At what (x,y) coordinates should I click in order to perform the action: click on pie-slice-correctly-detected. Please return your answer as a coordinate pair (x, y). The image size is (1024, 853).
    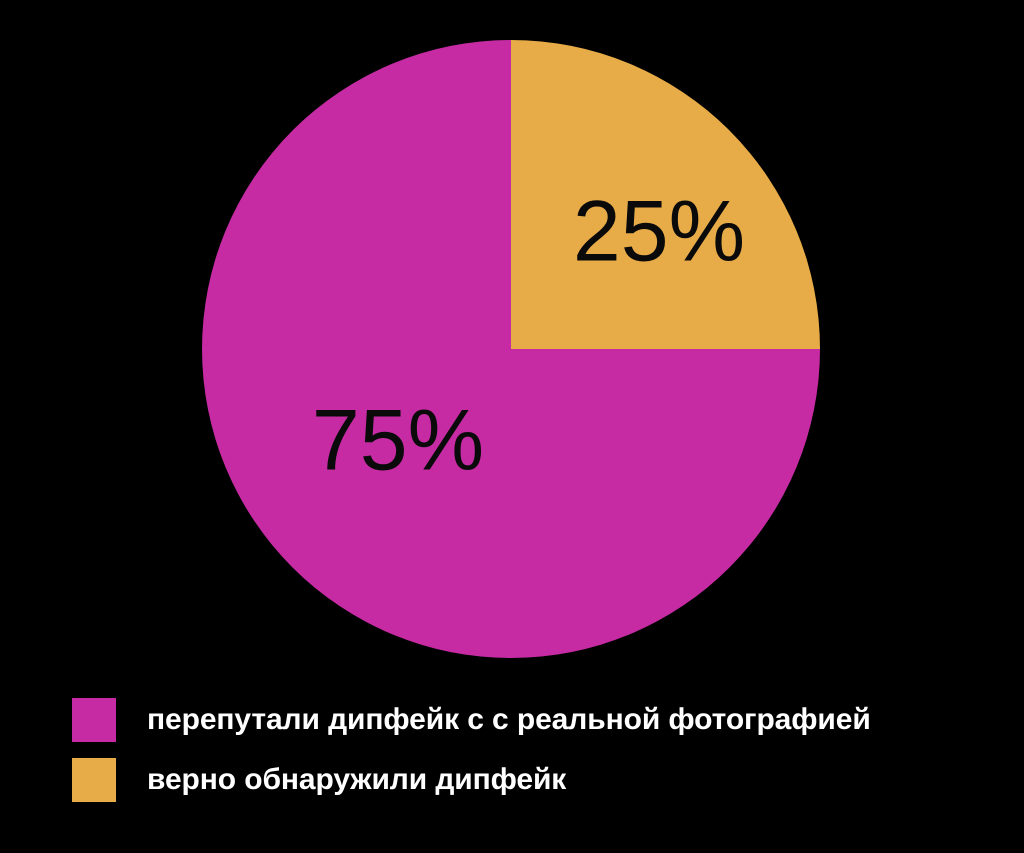
    Looking at the image, I should click on (665, 194).